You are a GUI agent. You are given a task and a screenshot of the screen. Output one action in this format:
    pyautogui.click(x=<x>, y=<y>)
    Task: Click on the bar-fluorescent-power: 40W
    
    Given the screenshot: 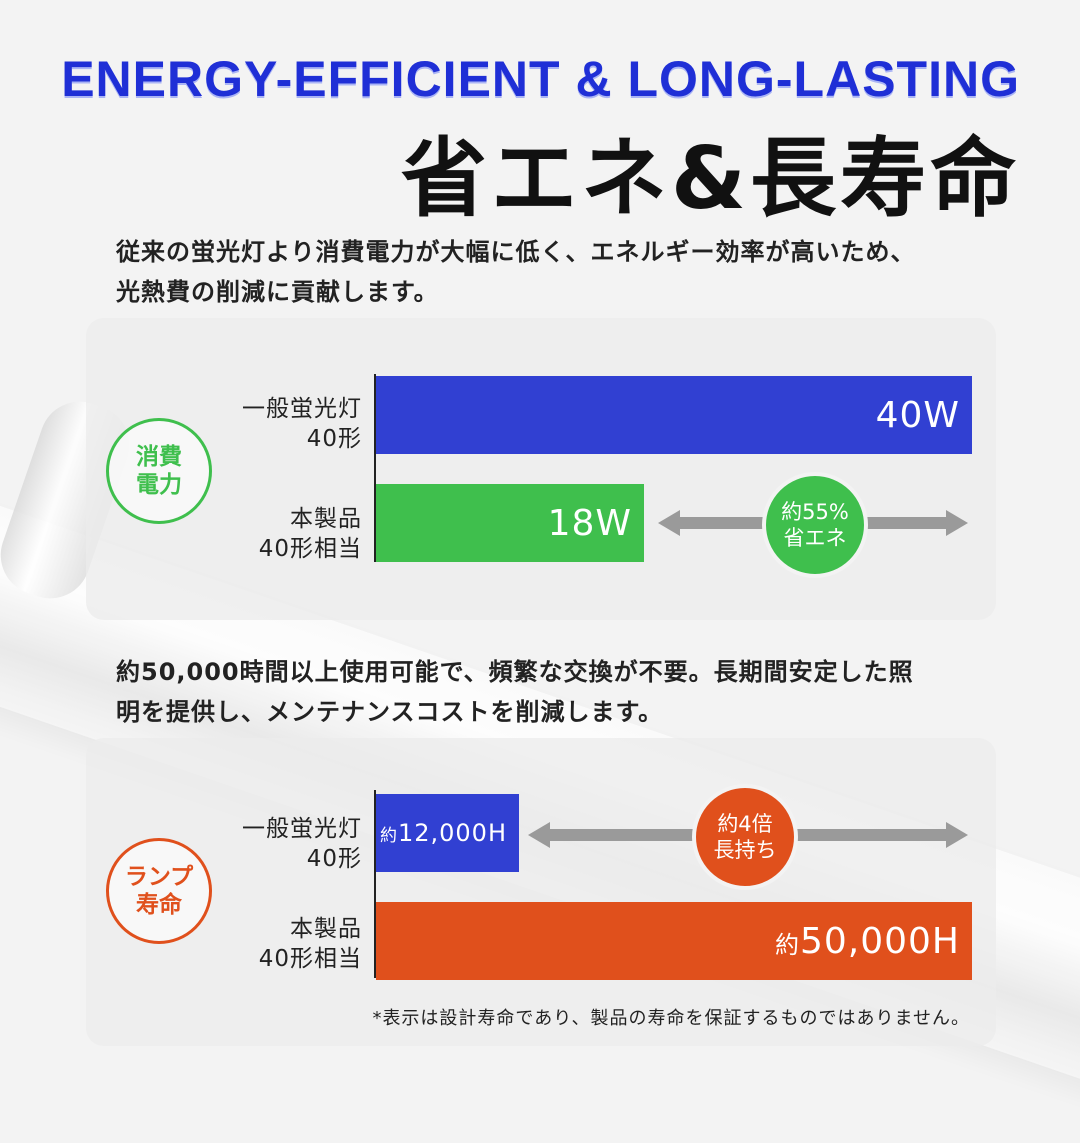 What is the action you would take?
    pyautogui.click(x=674, y=415)
    